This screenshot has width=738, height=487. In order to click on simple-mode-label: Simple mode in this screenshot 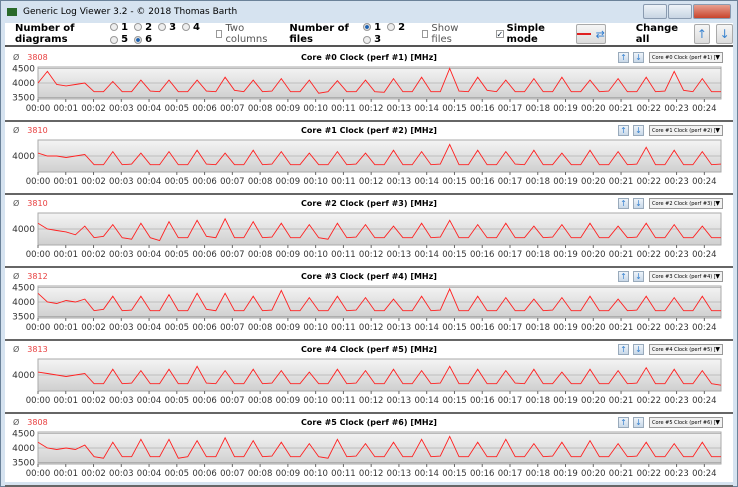, I will do `click(525, 34)`.